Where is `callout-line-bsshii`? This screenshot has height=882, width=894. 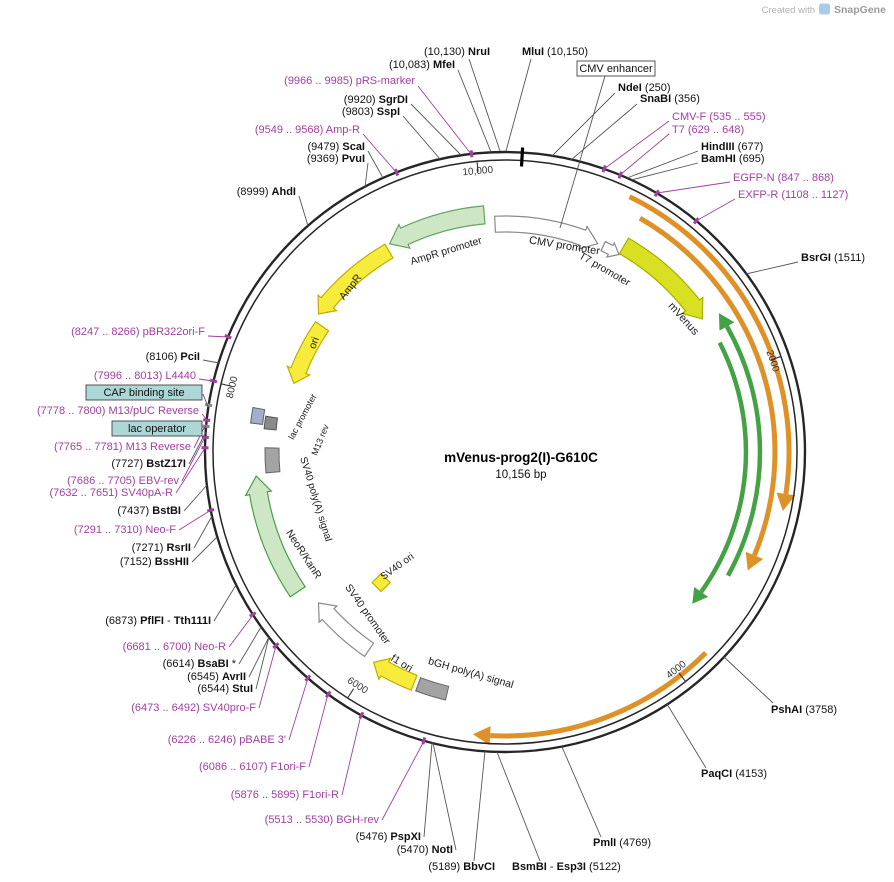
callout-line-bsshii is located at coordinates (204, 549).